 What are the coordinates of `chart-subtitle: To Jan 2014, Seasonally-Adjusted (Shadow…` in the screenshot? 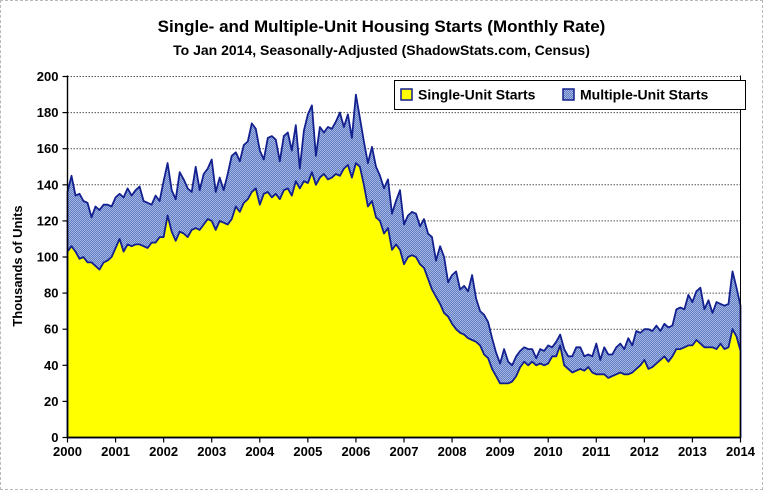 It's located at (381, 50).